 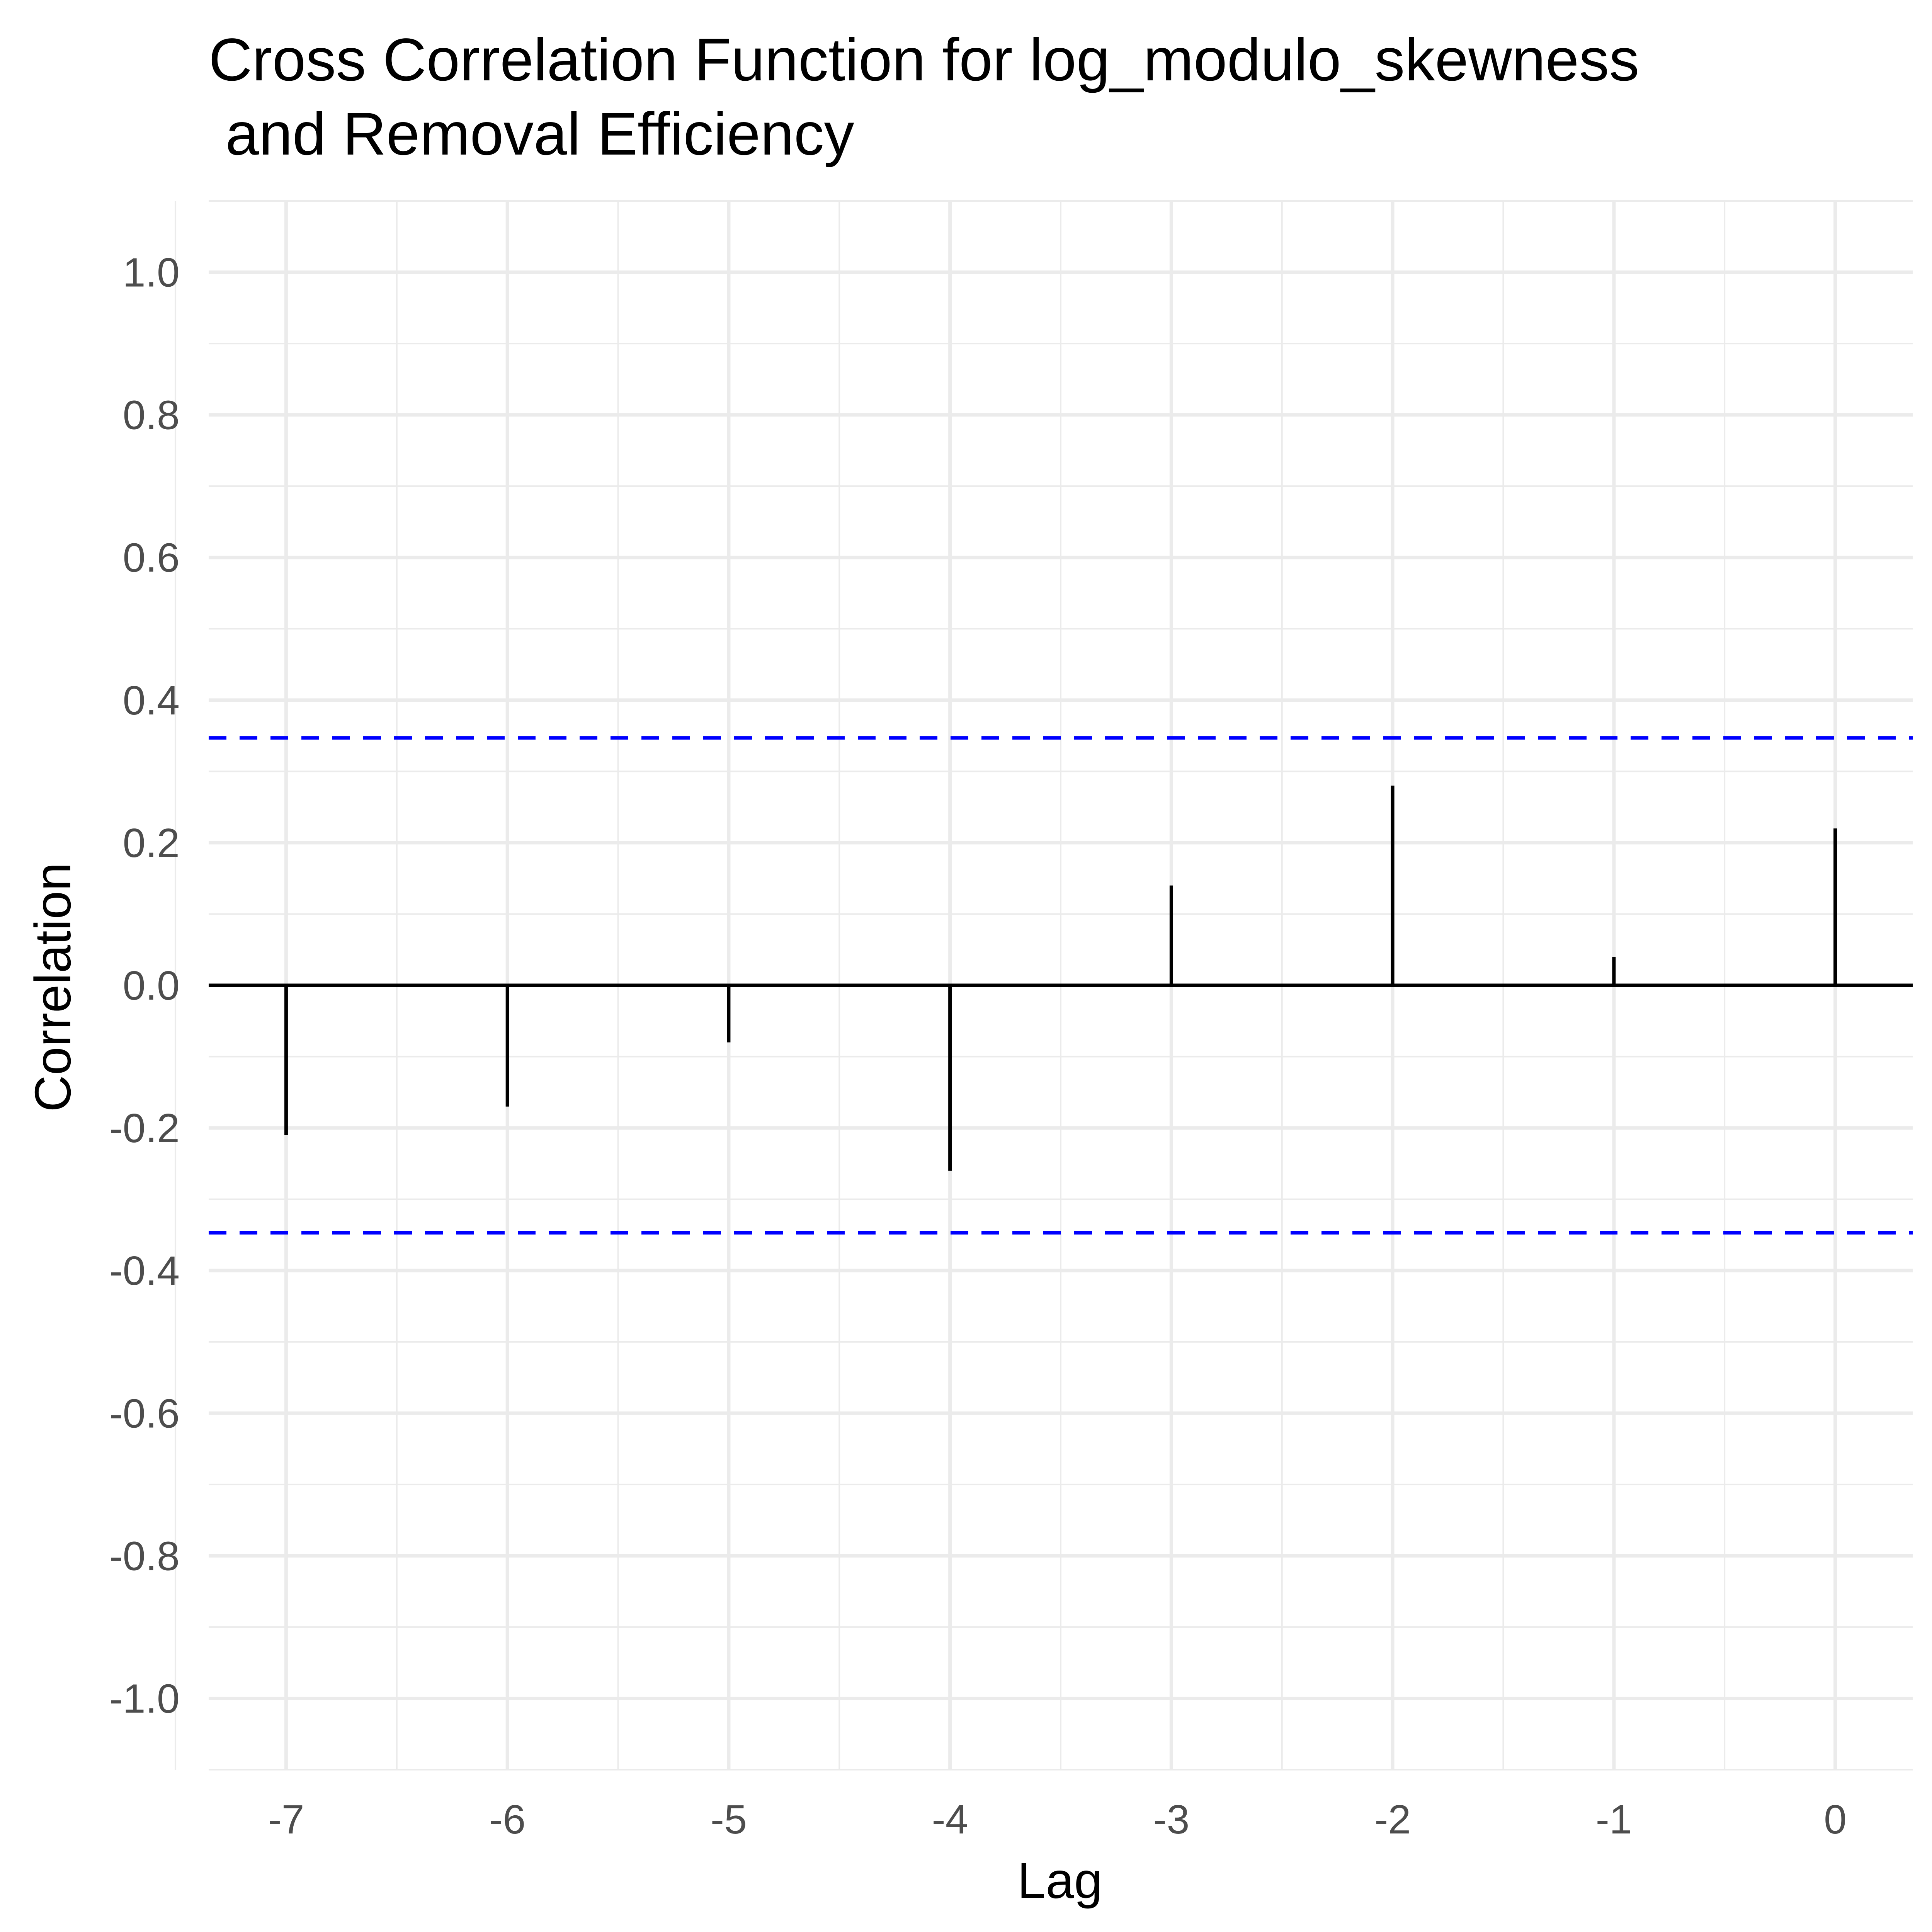 I want to click on x-tick-label: -3, so click(x=1171, y=1820).